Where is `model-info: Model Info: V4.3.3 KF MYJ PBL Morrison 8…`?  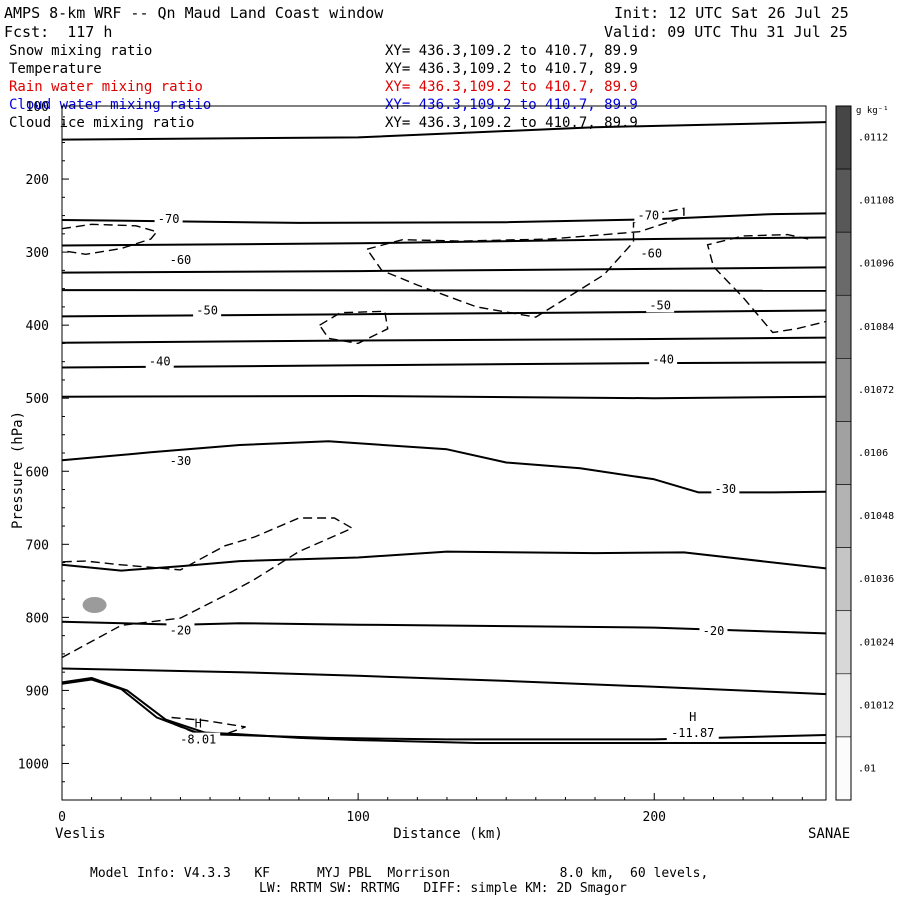
model-info: Model Info: V4.3.3 KF MYJ PBL Morrison 8… is located at coordinates (399, 873).